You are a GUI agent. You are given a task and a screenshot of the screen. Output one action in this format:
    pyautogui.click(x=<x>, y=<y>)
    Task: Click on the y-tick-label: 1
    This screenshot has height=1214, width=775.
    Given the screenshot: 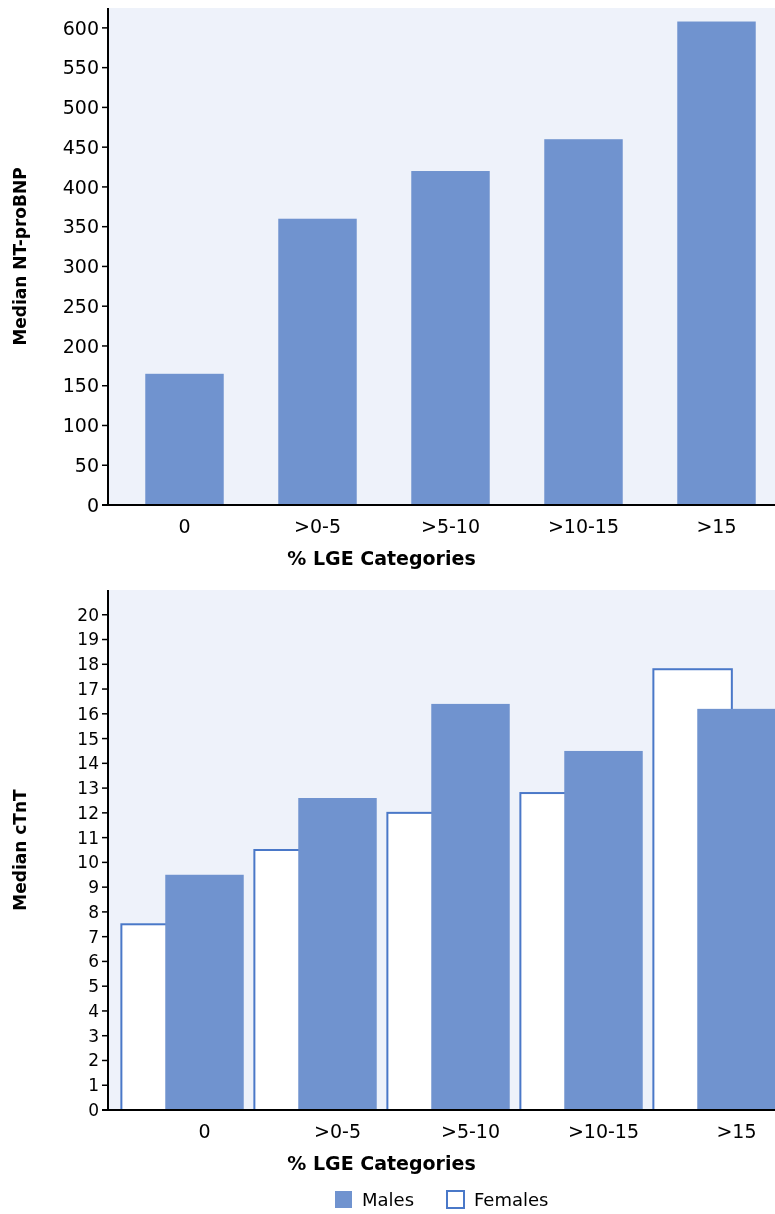 What is the action you would take?
    pyautogui.click(x=93, y=1085)
    